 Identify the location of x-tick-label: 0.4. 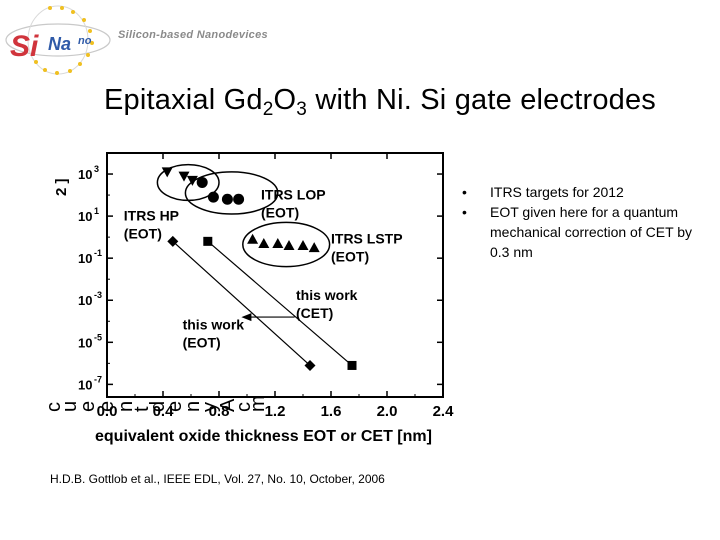
(164, 411).